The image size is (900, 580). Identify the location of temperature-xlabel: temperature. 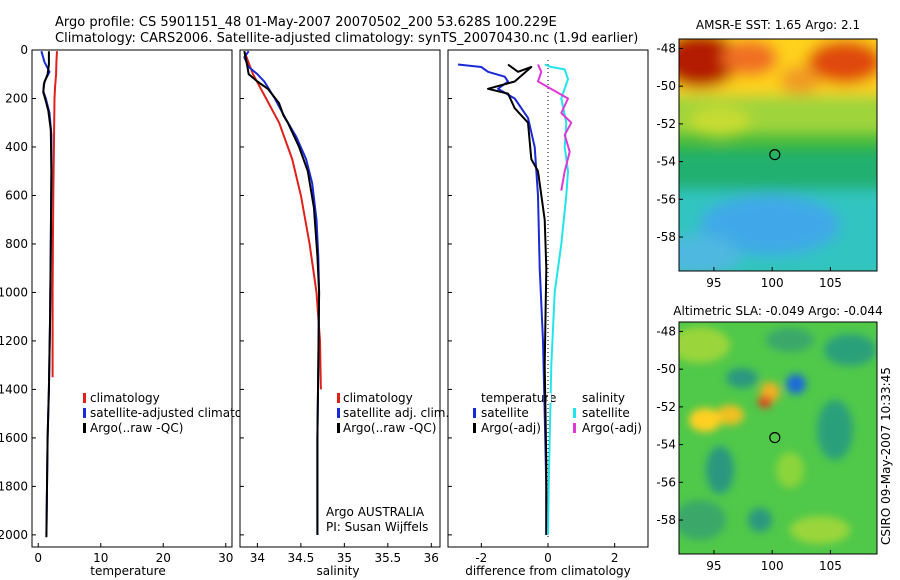
(127, 571).